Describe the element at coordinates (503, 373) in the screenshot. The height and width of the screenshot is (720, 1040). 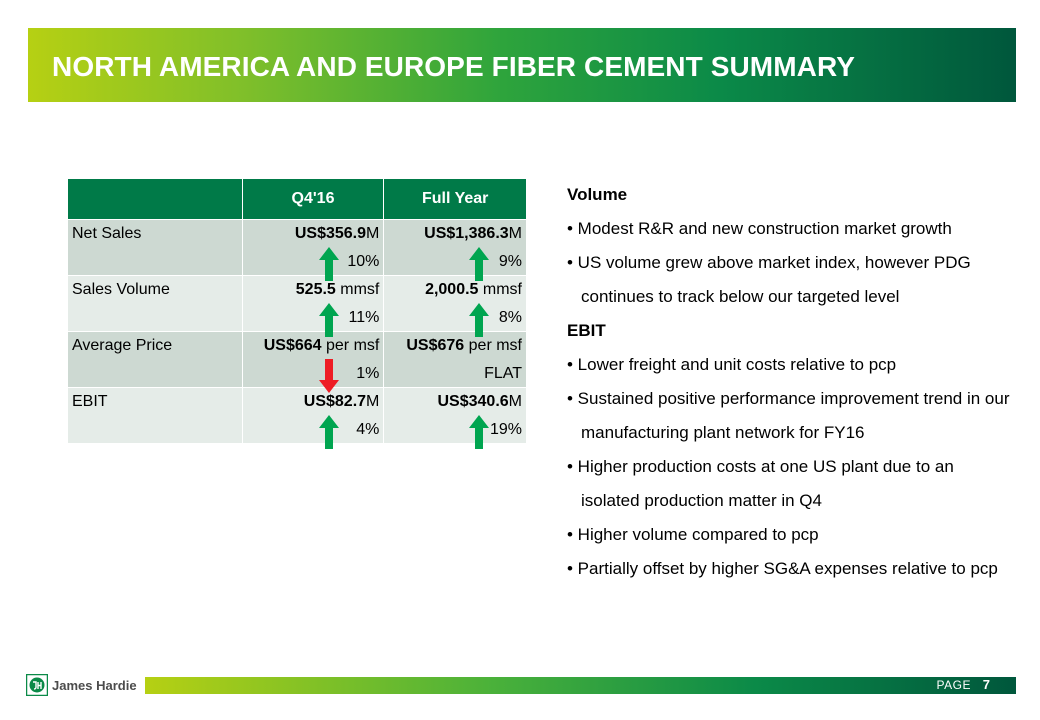
I see `fy-change: FLAT` at that location.